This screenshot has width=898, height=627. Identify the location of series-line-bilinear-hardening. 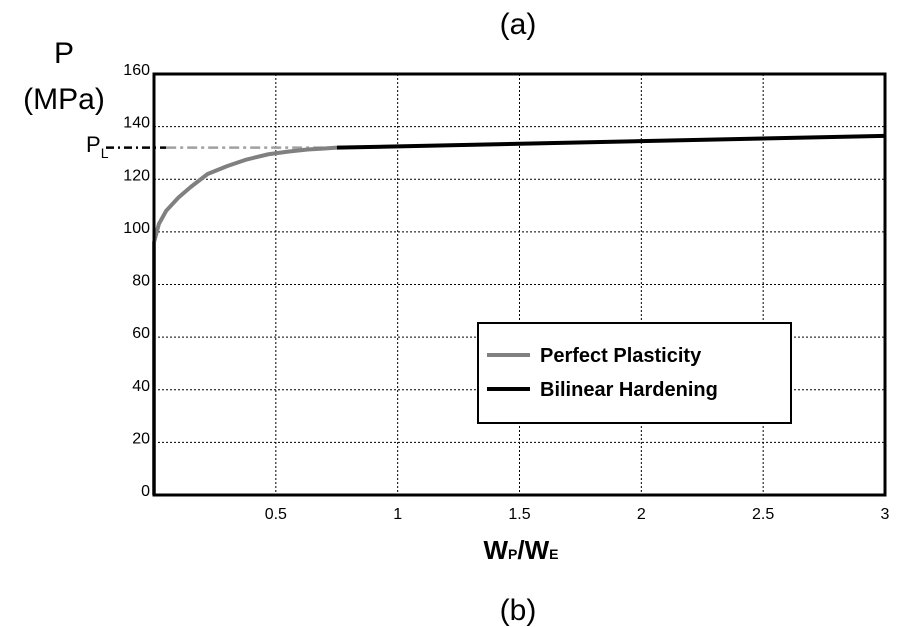
(611, 141).